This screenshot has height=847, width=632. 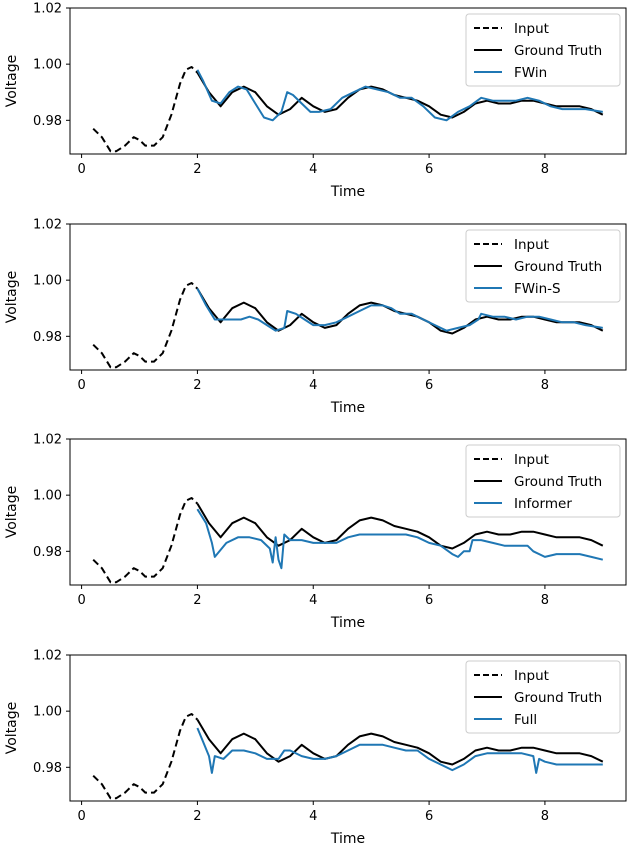 I want to click on legend-label-prediction: FWin-S, so click(x=537, y=289).